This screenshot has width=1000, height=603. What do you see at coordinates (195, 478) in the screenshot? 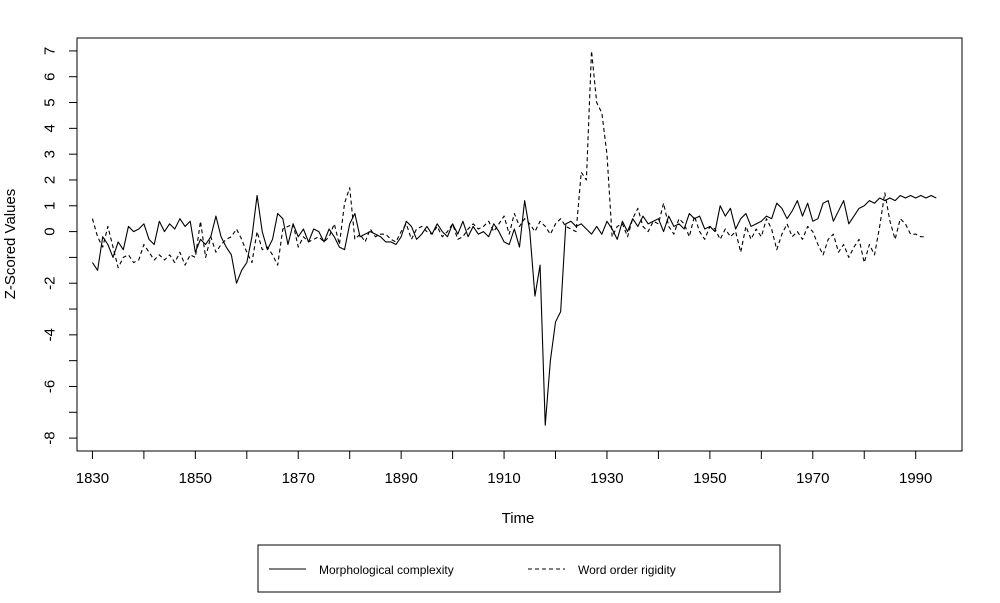
I see `x-tick-label: 1850` at bounding box center [195, 478].